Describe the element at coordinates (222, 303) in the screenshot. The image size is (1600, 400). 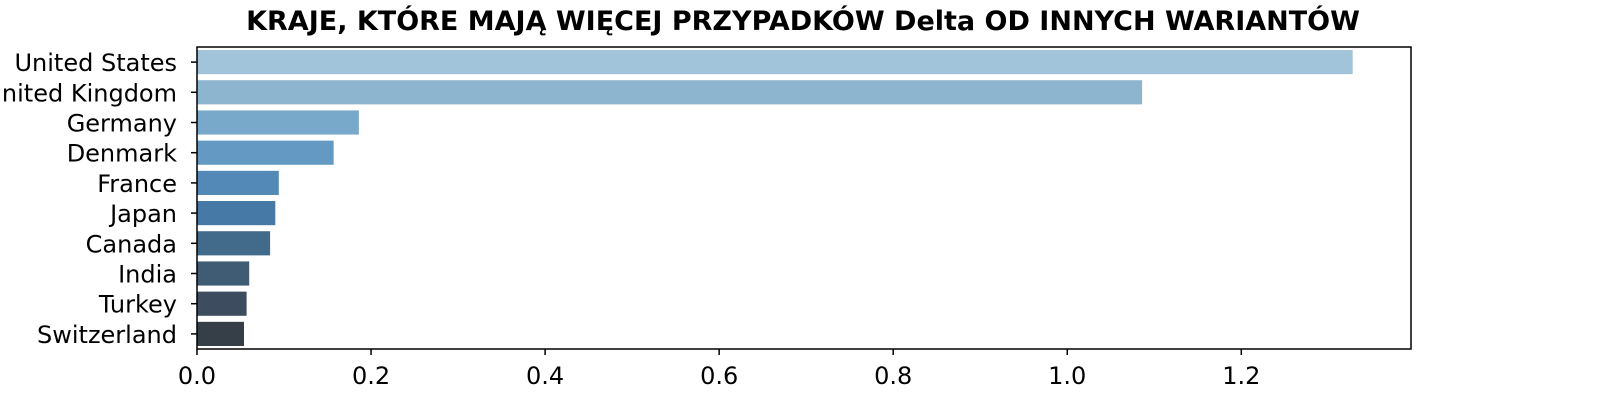
I see `bar-turkey` at that location.